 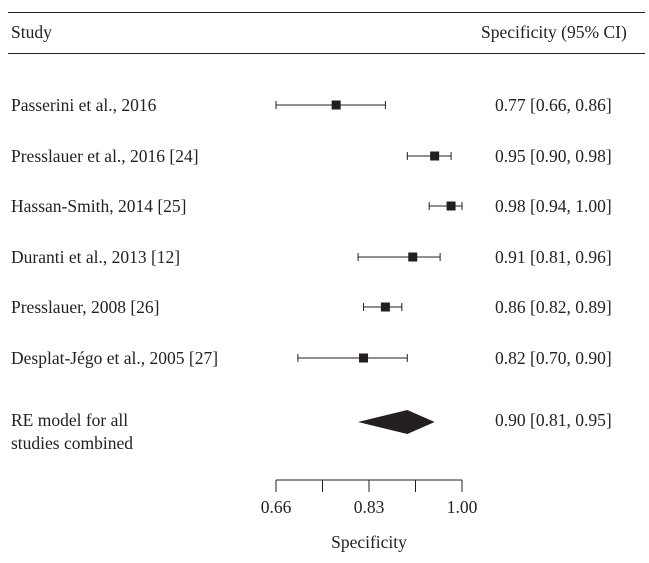 What do you see at coordinates (369, 542) in the screenshot?
I see `x-axis-label: Specificity` at bounding box center [369, 542].